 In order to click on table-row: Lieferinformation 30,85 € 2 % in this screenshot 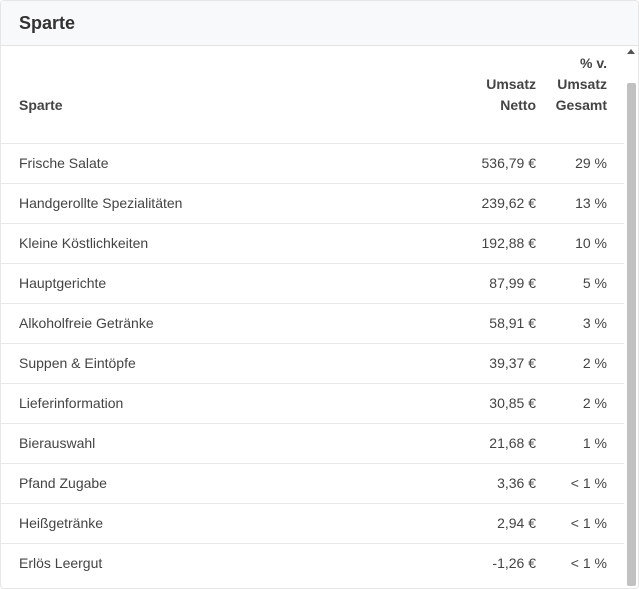, I will do `click(312, 403)`.